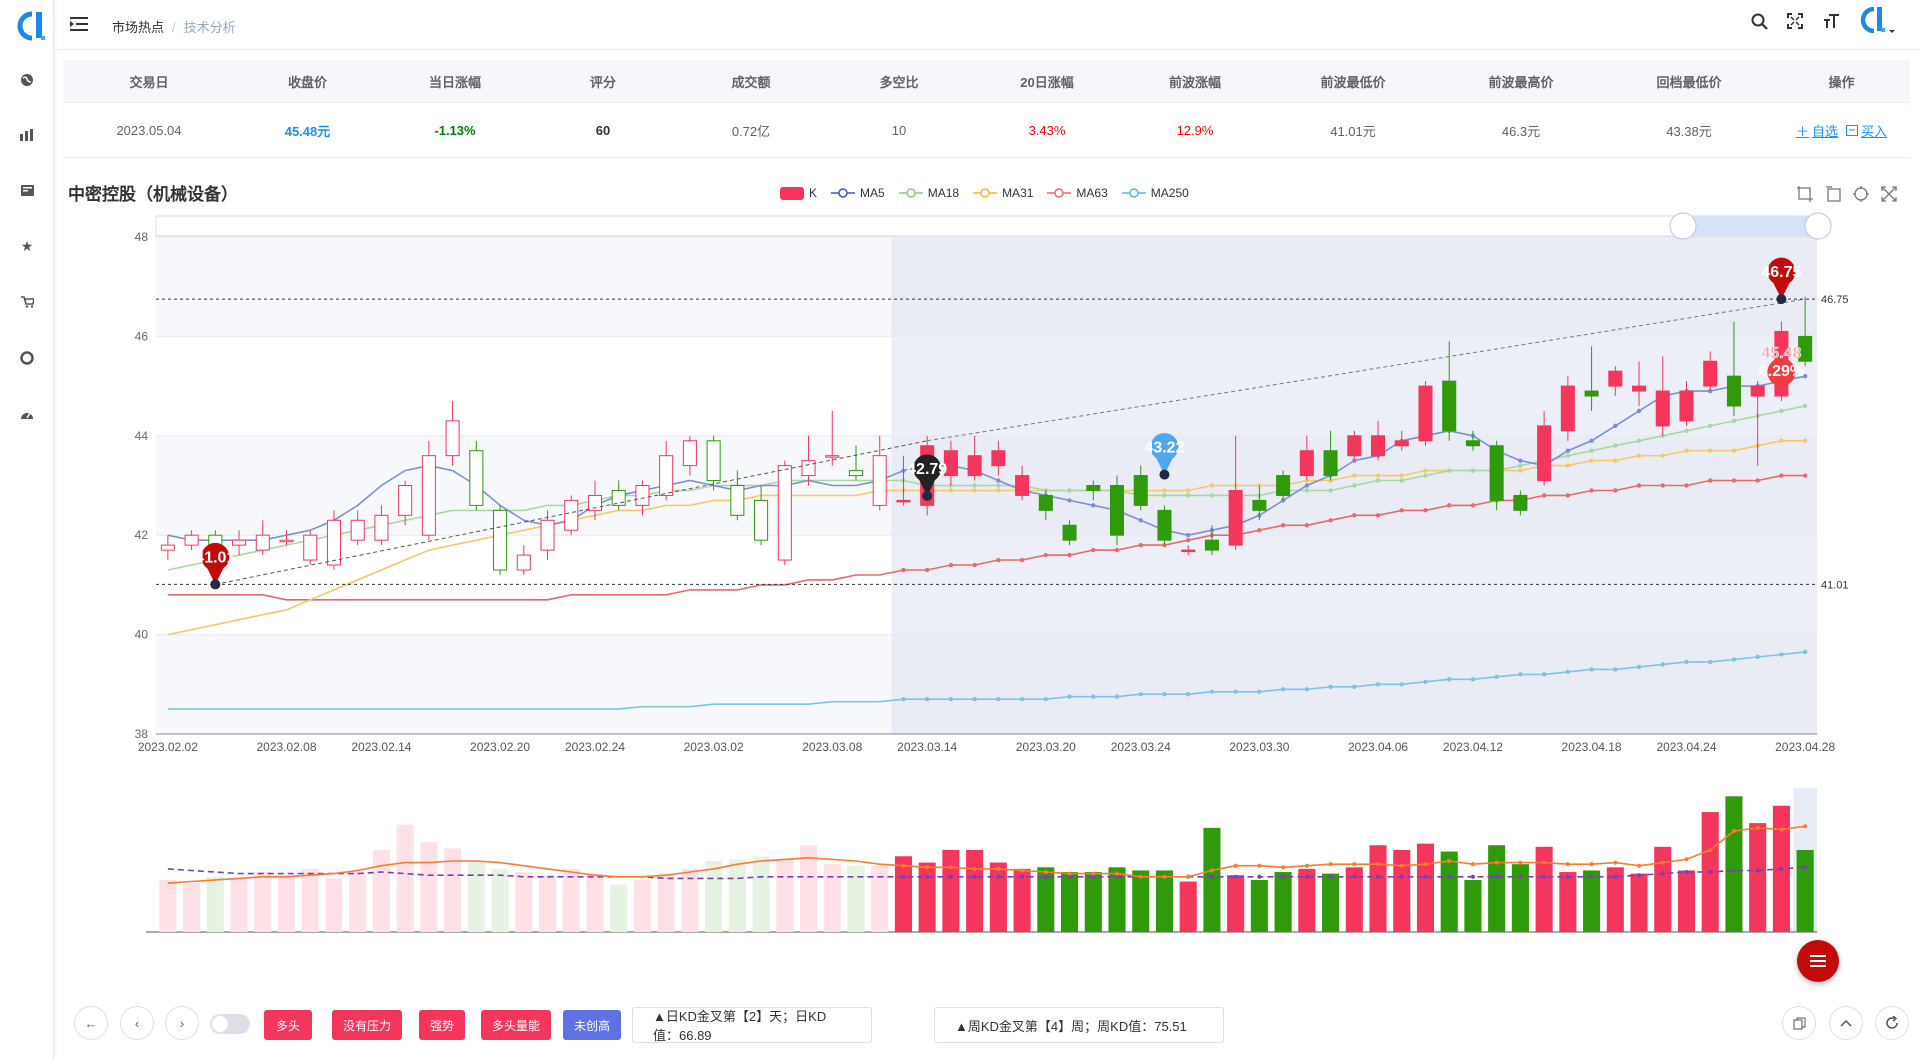 The image size is (1920, 1060). Describe the element at coordinates (1781, 299) in the screenshot. I see `pin-anchor` at that location.